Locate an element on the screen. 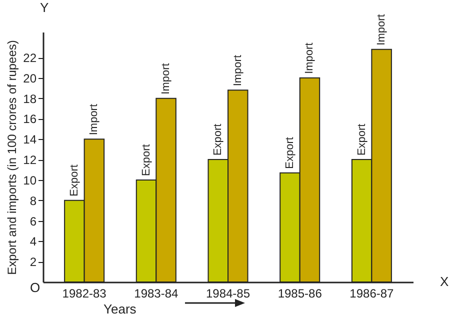 The height and width of the screenshot is (324, 458). x-tick-label: 1984-85 is located at coordinates (228, 293).